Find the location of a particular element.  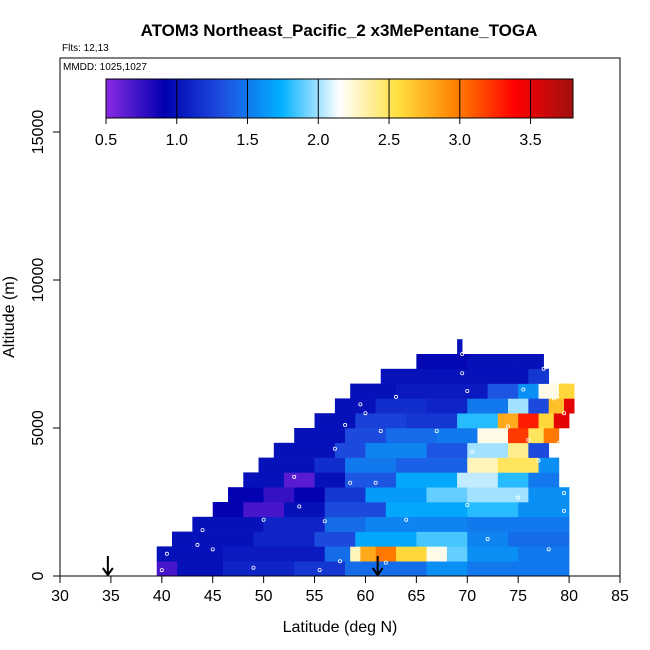

x-tick-label: 60 is located at coordinates (366, 596).